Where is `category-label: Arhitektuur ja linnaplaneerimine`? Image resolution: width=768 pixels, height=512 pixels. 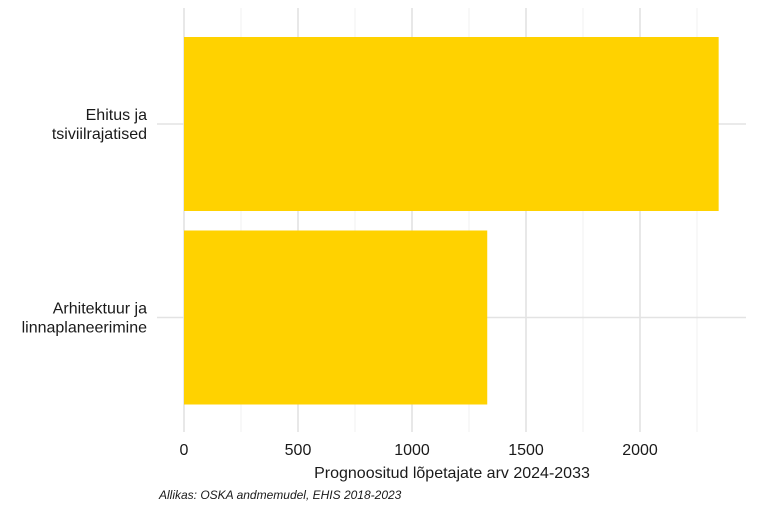
category-label: Arhitektuur ja linnaplaneerimine is located at coordinates (85, 319).